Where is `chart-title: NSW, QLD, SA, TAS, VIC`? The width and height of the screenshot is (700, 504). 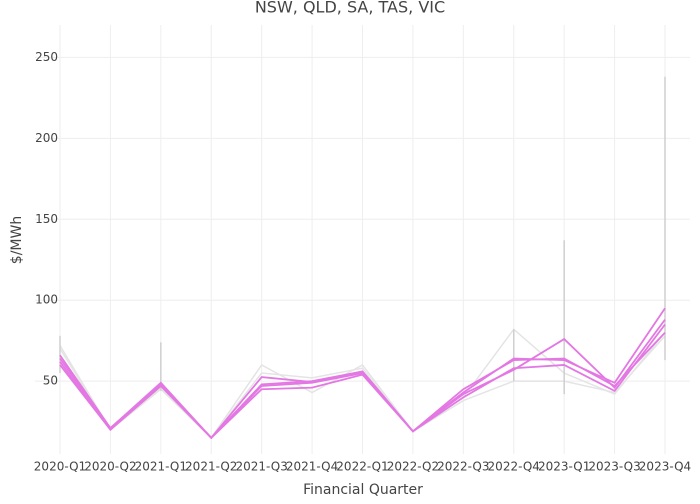
chart-title: NSW, QLD, SA, TAS, VIC is located at coordinates (350, 8).